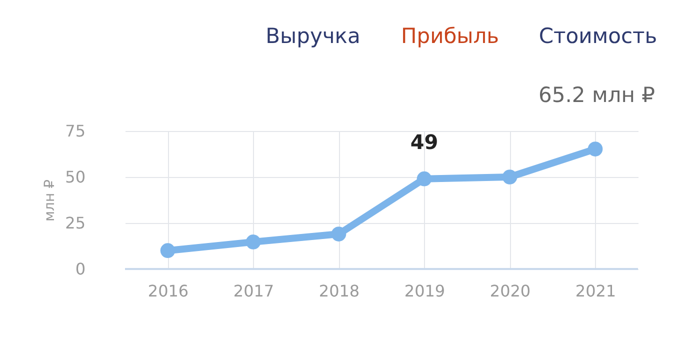 This screenshot has width=680, height=337. I want to click on x-tick-label: 2017, so click(253, 291).